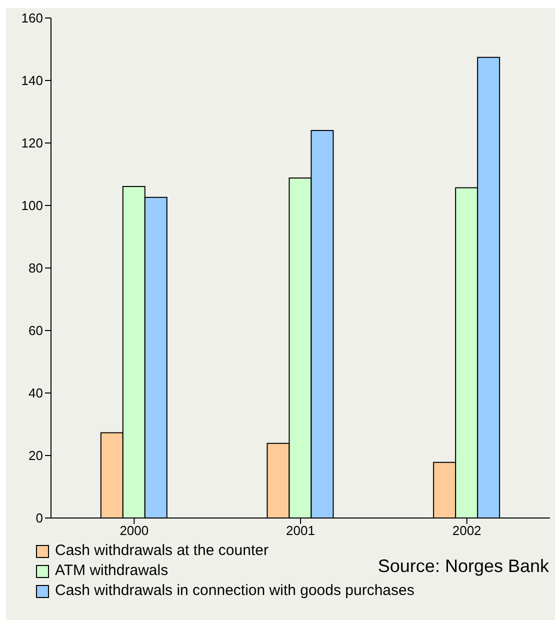 This screenshot has height=628, width=555. Describe the element at coordinates (300, 530) in the screenshot. I see `x-tick-label: 2001` at that location.